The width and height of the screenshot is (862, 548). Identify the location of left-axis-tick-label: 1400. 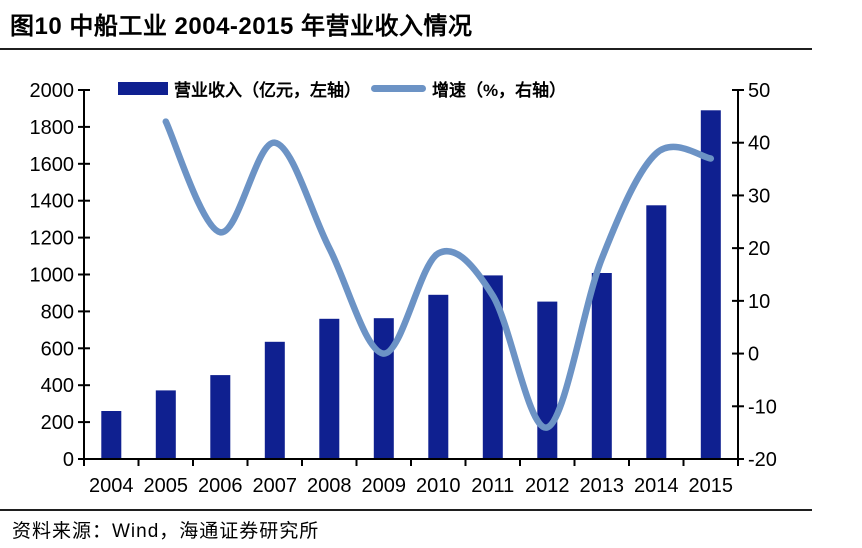
(52, 202).